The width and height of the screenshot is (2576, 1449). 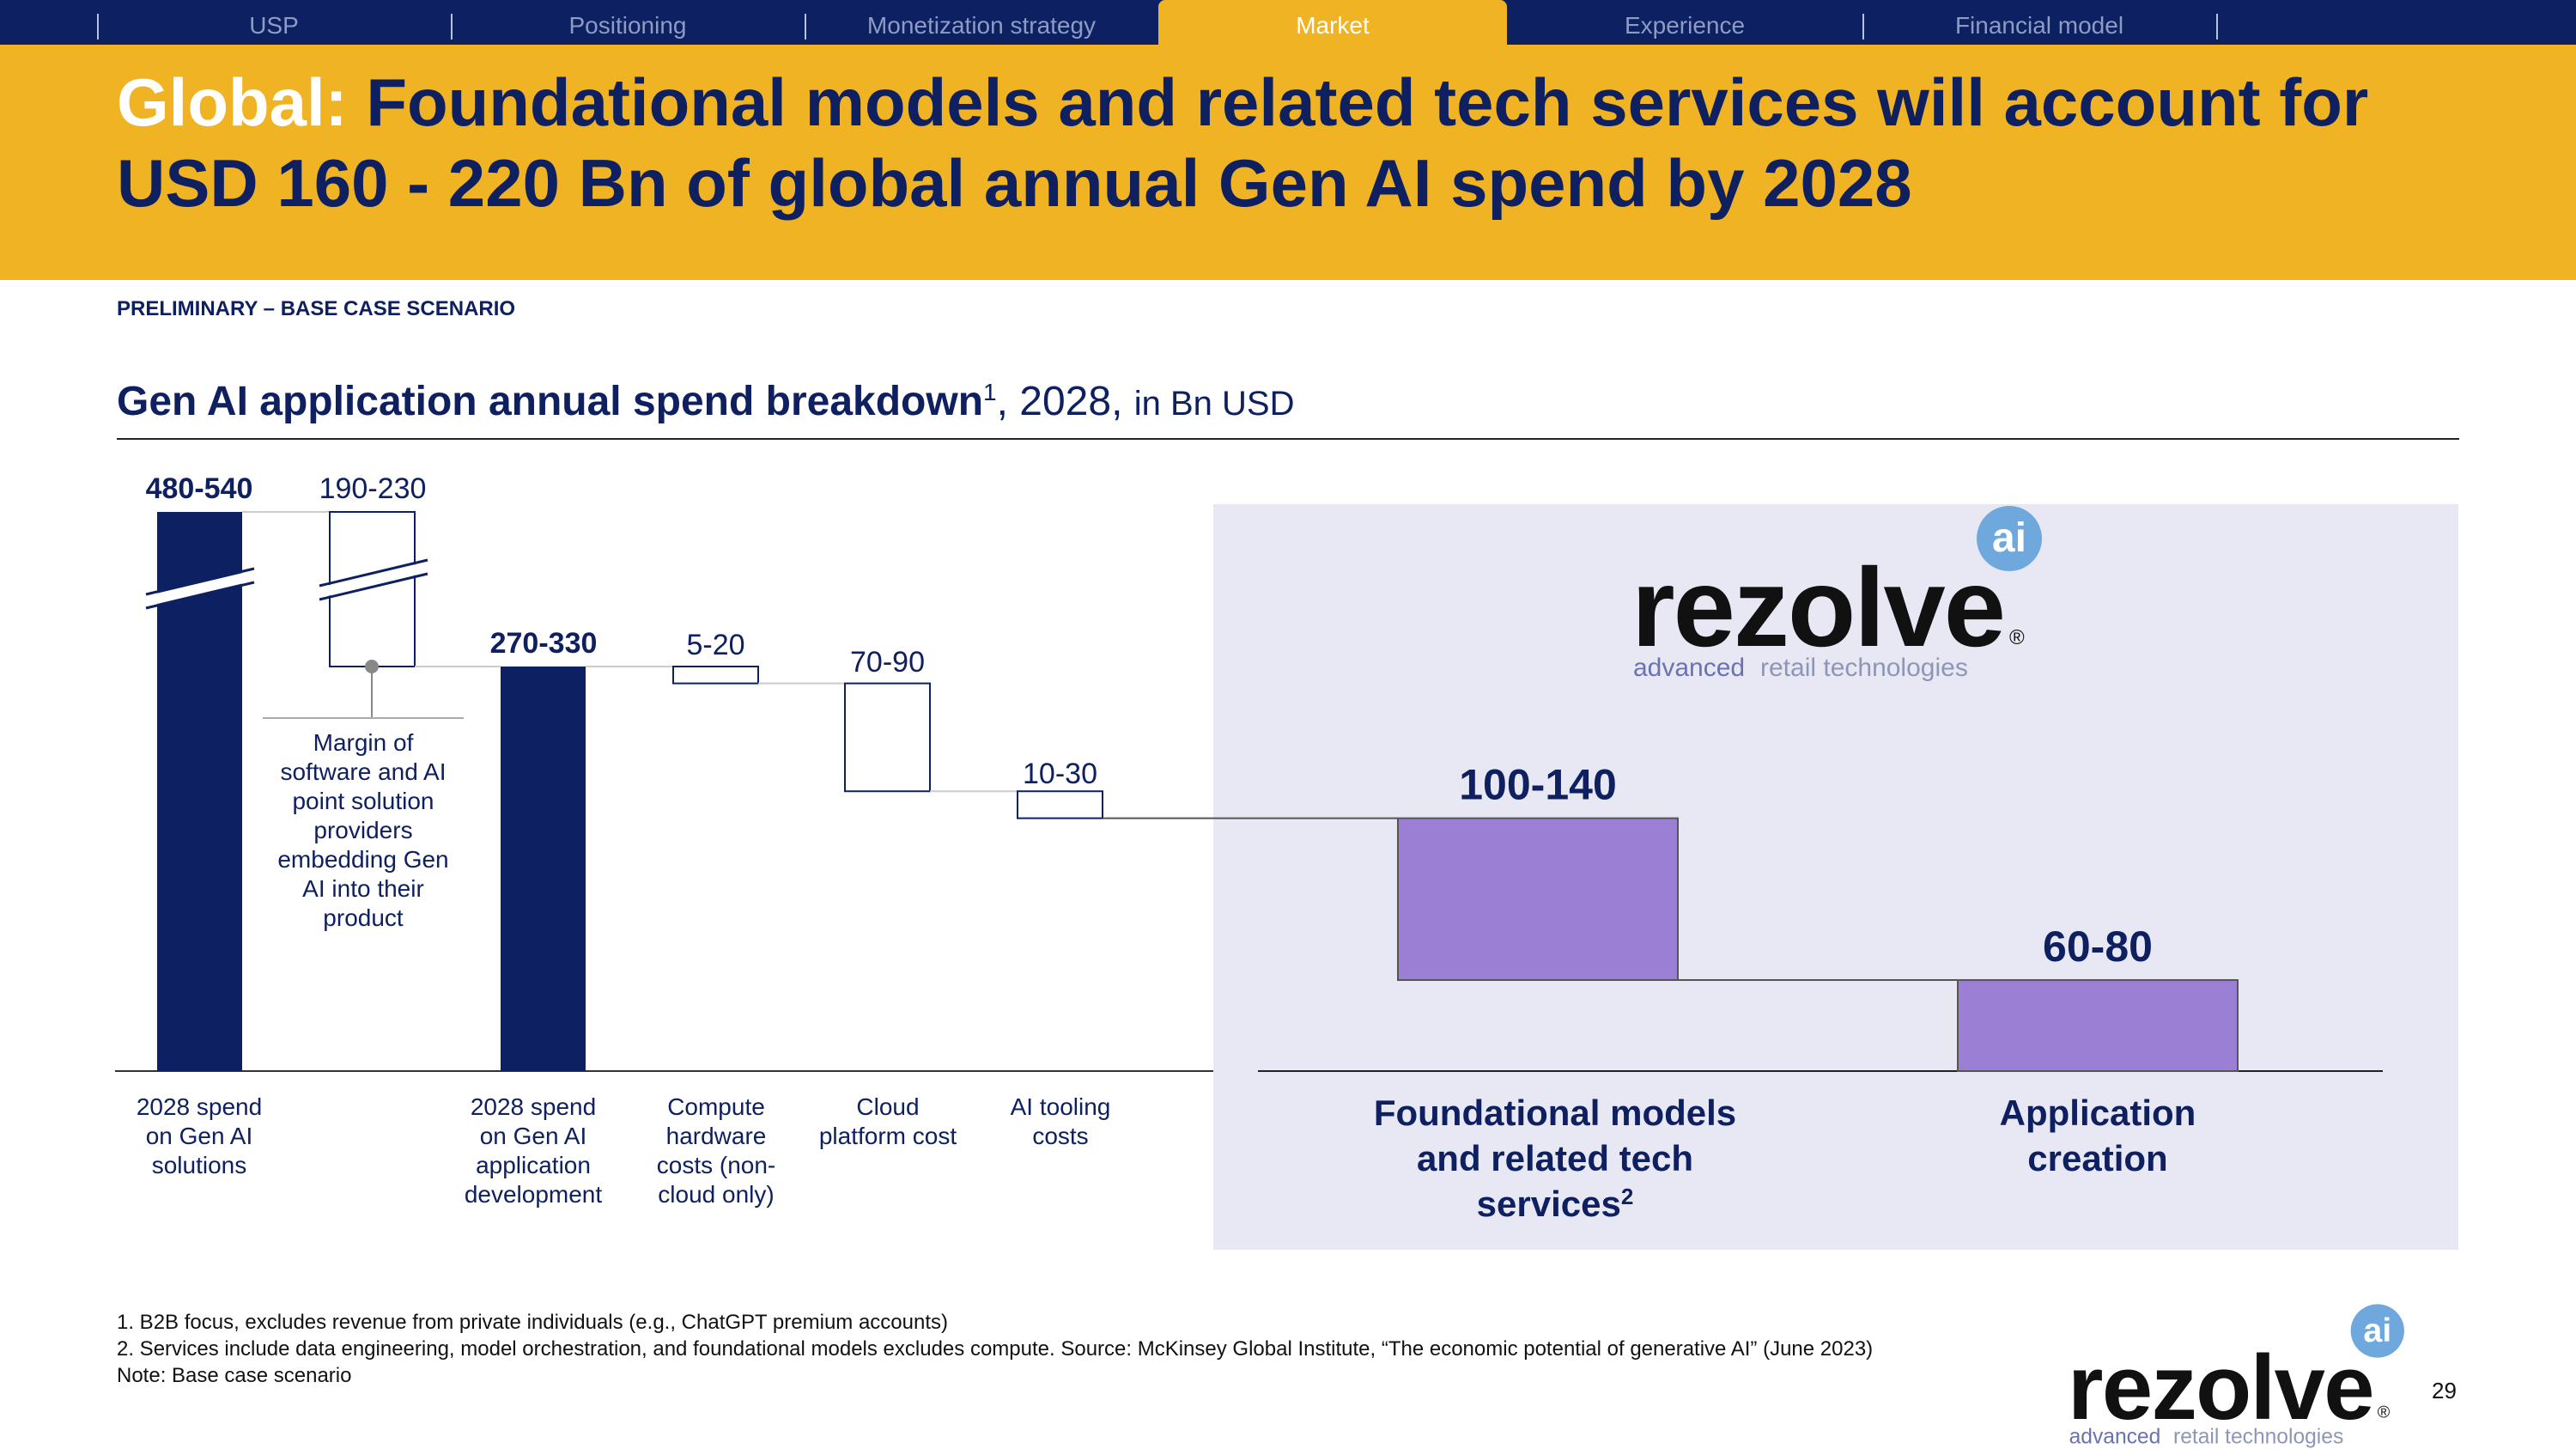 What do you see at coordinates (716, 1165) in the screenshot?
I see `category-label-compute: costs (non-` at bounding box center [716, 1165].